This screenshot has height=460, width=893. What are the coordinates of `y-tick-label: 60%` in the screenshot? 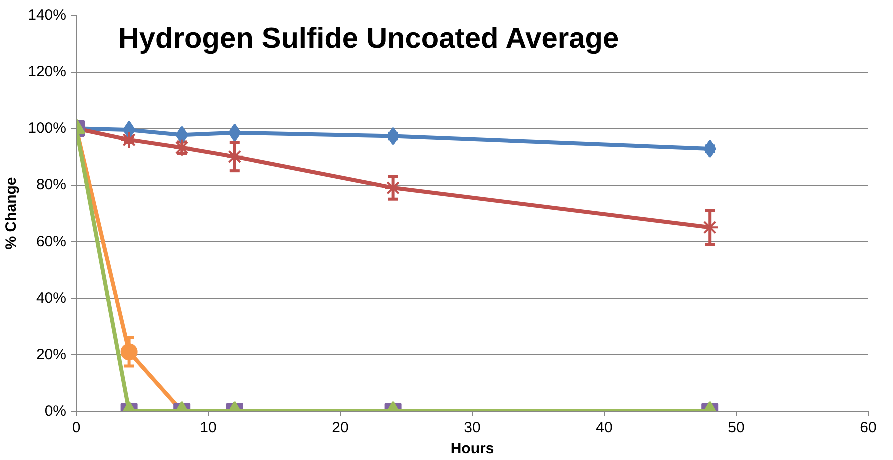 It's located at (51, 241).